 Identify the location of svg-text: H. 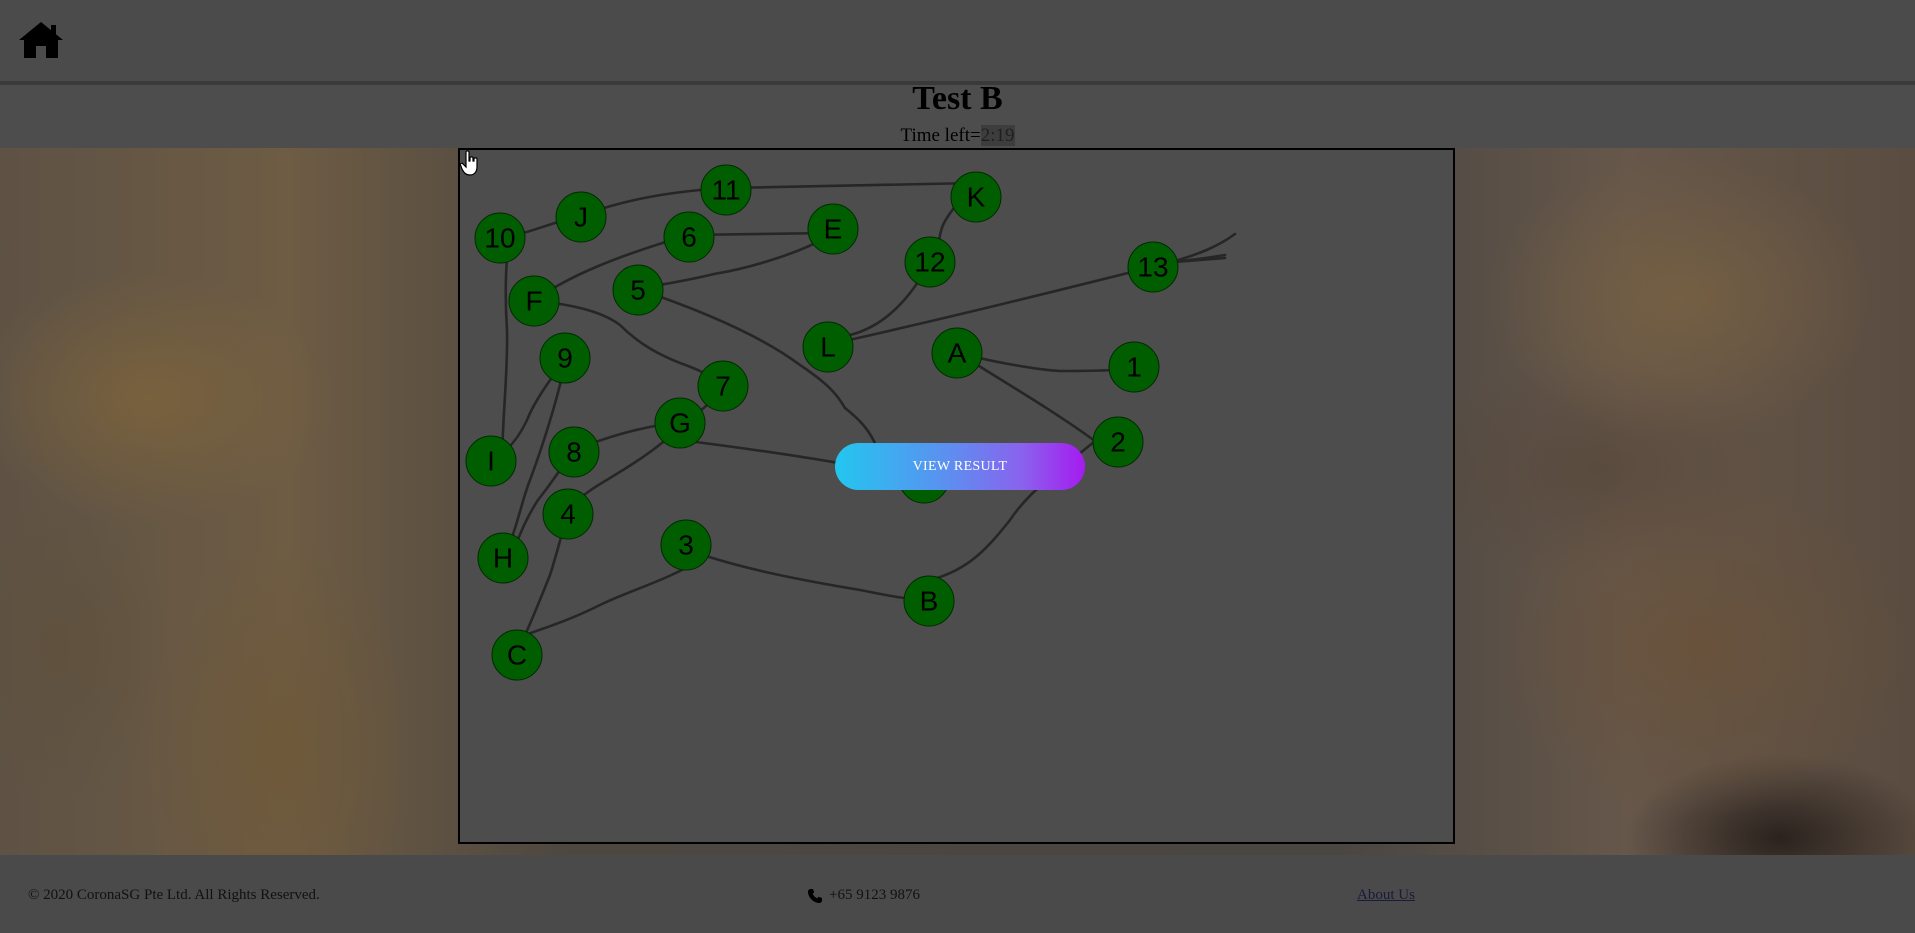
(503, 558).